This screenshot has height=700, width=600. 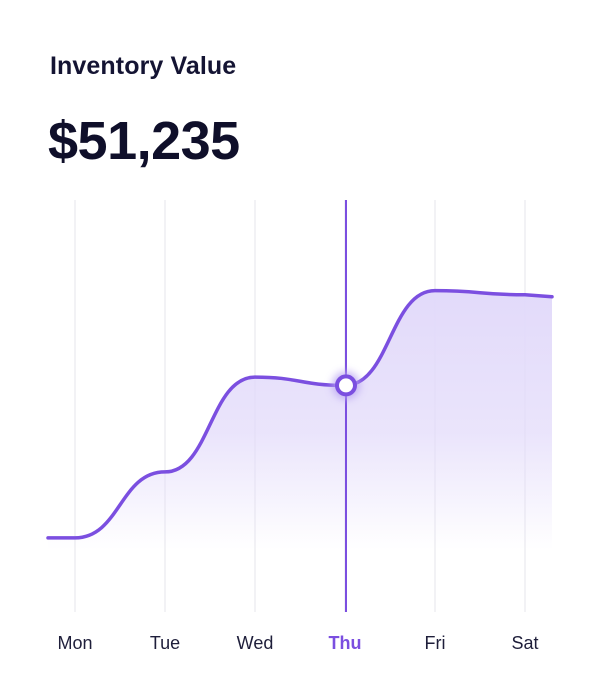 What do you see at coordinates (165, 643) in the screenshot?
I see `x-tick-label-tue: Tue` at bounding box center [165, 643].